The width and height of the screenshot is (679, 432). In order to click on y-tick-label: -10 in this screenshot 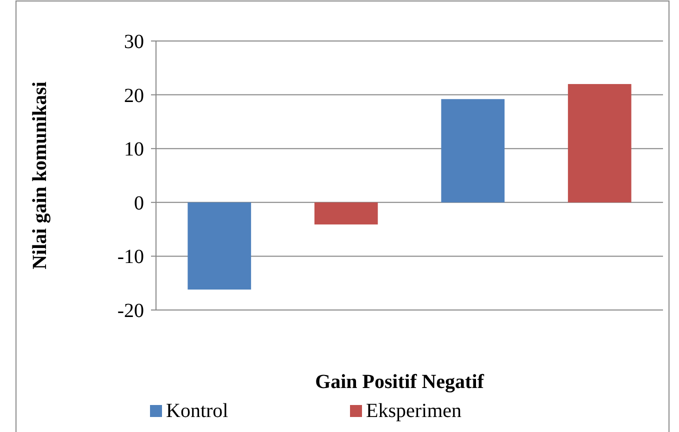, I will do `click(130, 257)`.